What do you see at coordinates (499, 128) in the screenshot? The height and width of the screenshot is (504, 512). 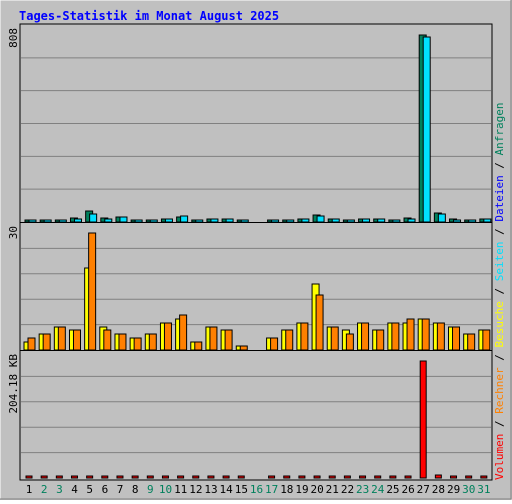 I see `legend-item-anfragen: Anfragen` at bounding box center [499, 128].